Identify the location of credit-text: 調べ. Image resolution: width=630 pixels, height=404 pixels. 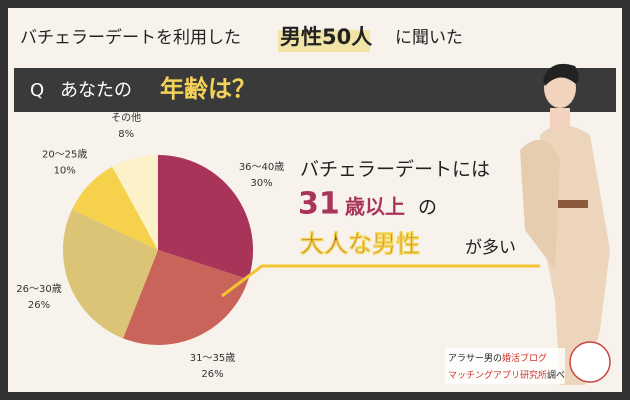
(556, 375).